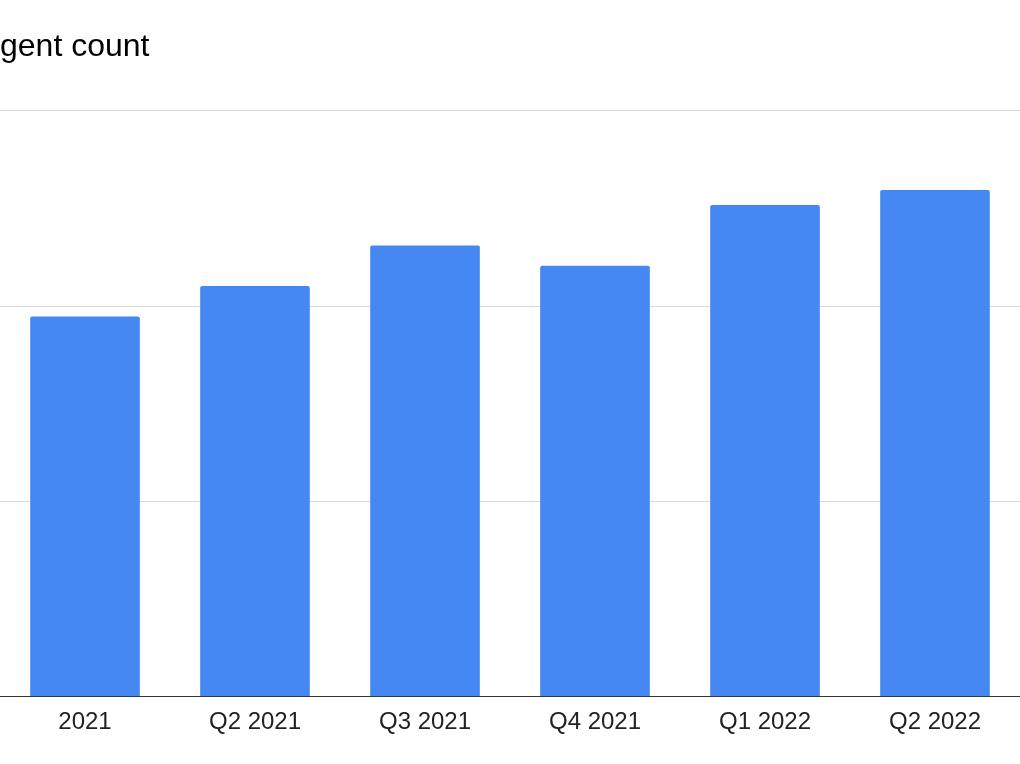 The image size is (1020, 764). What do you see at coordinates (255, 721) in the screenshot?
I see `x-tick-label: Q2 2021` at bounding box center [255, 721].